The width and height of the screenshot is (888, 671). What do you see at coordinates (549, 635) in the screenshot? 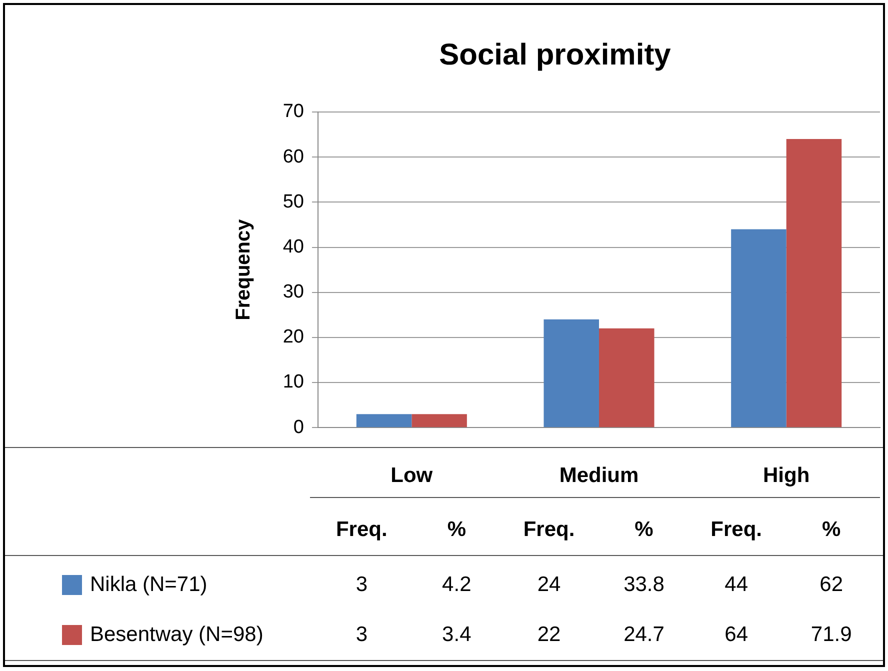
I see `data-label: 22` at bounding box center [549, 635].